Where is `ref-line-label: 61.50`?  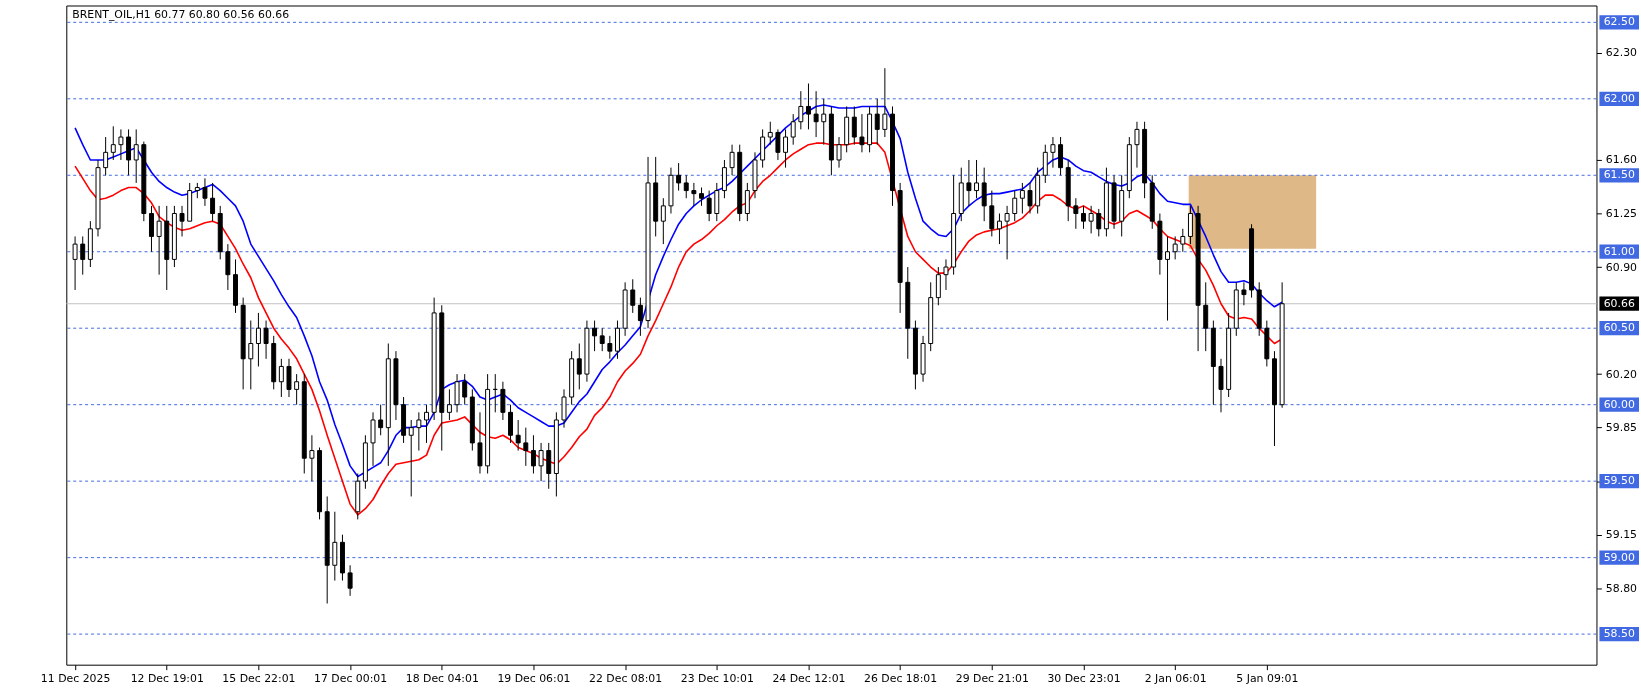
ref-line-label: 61.50 is located at coordinates (1619, 175).